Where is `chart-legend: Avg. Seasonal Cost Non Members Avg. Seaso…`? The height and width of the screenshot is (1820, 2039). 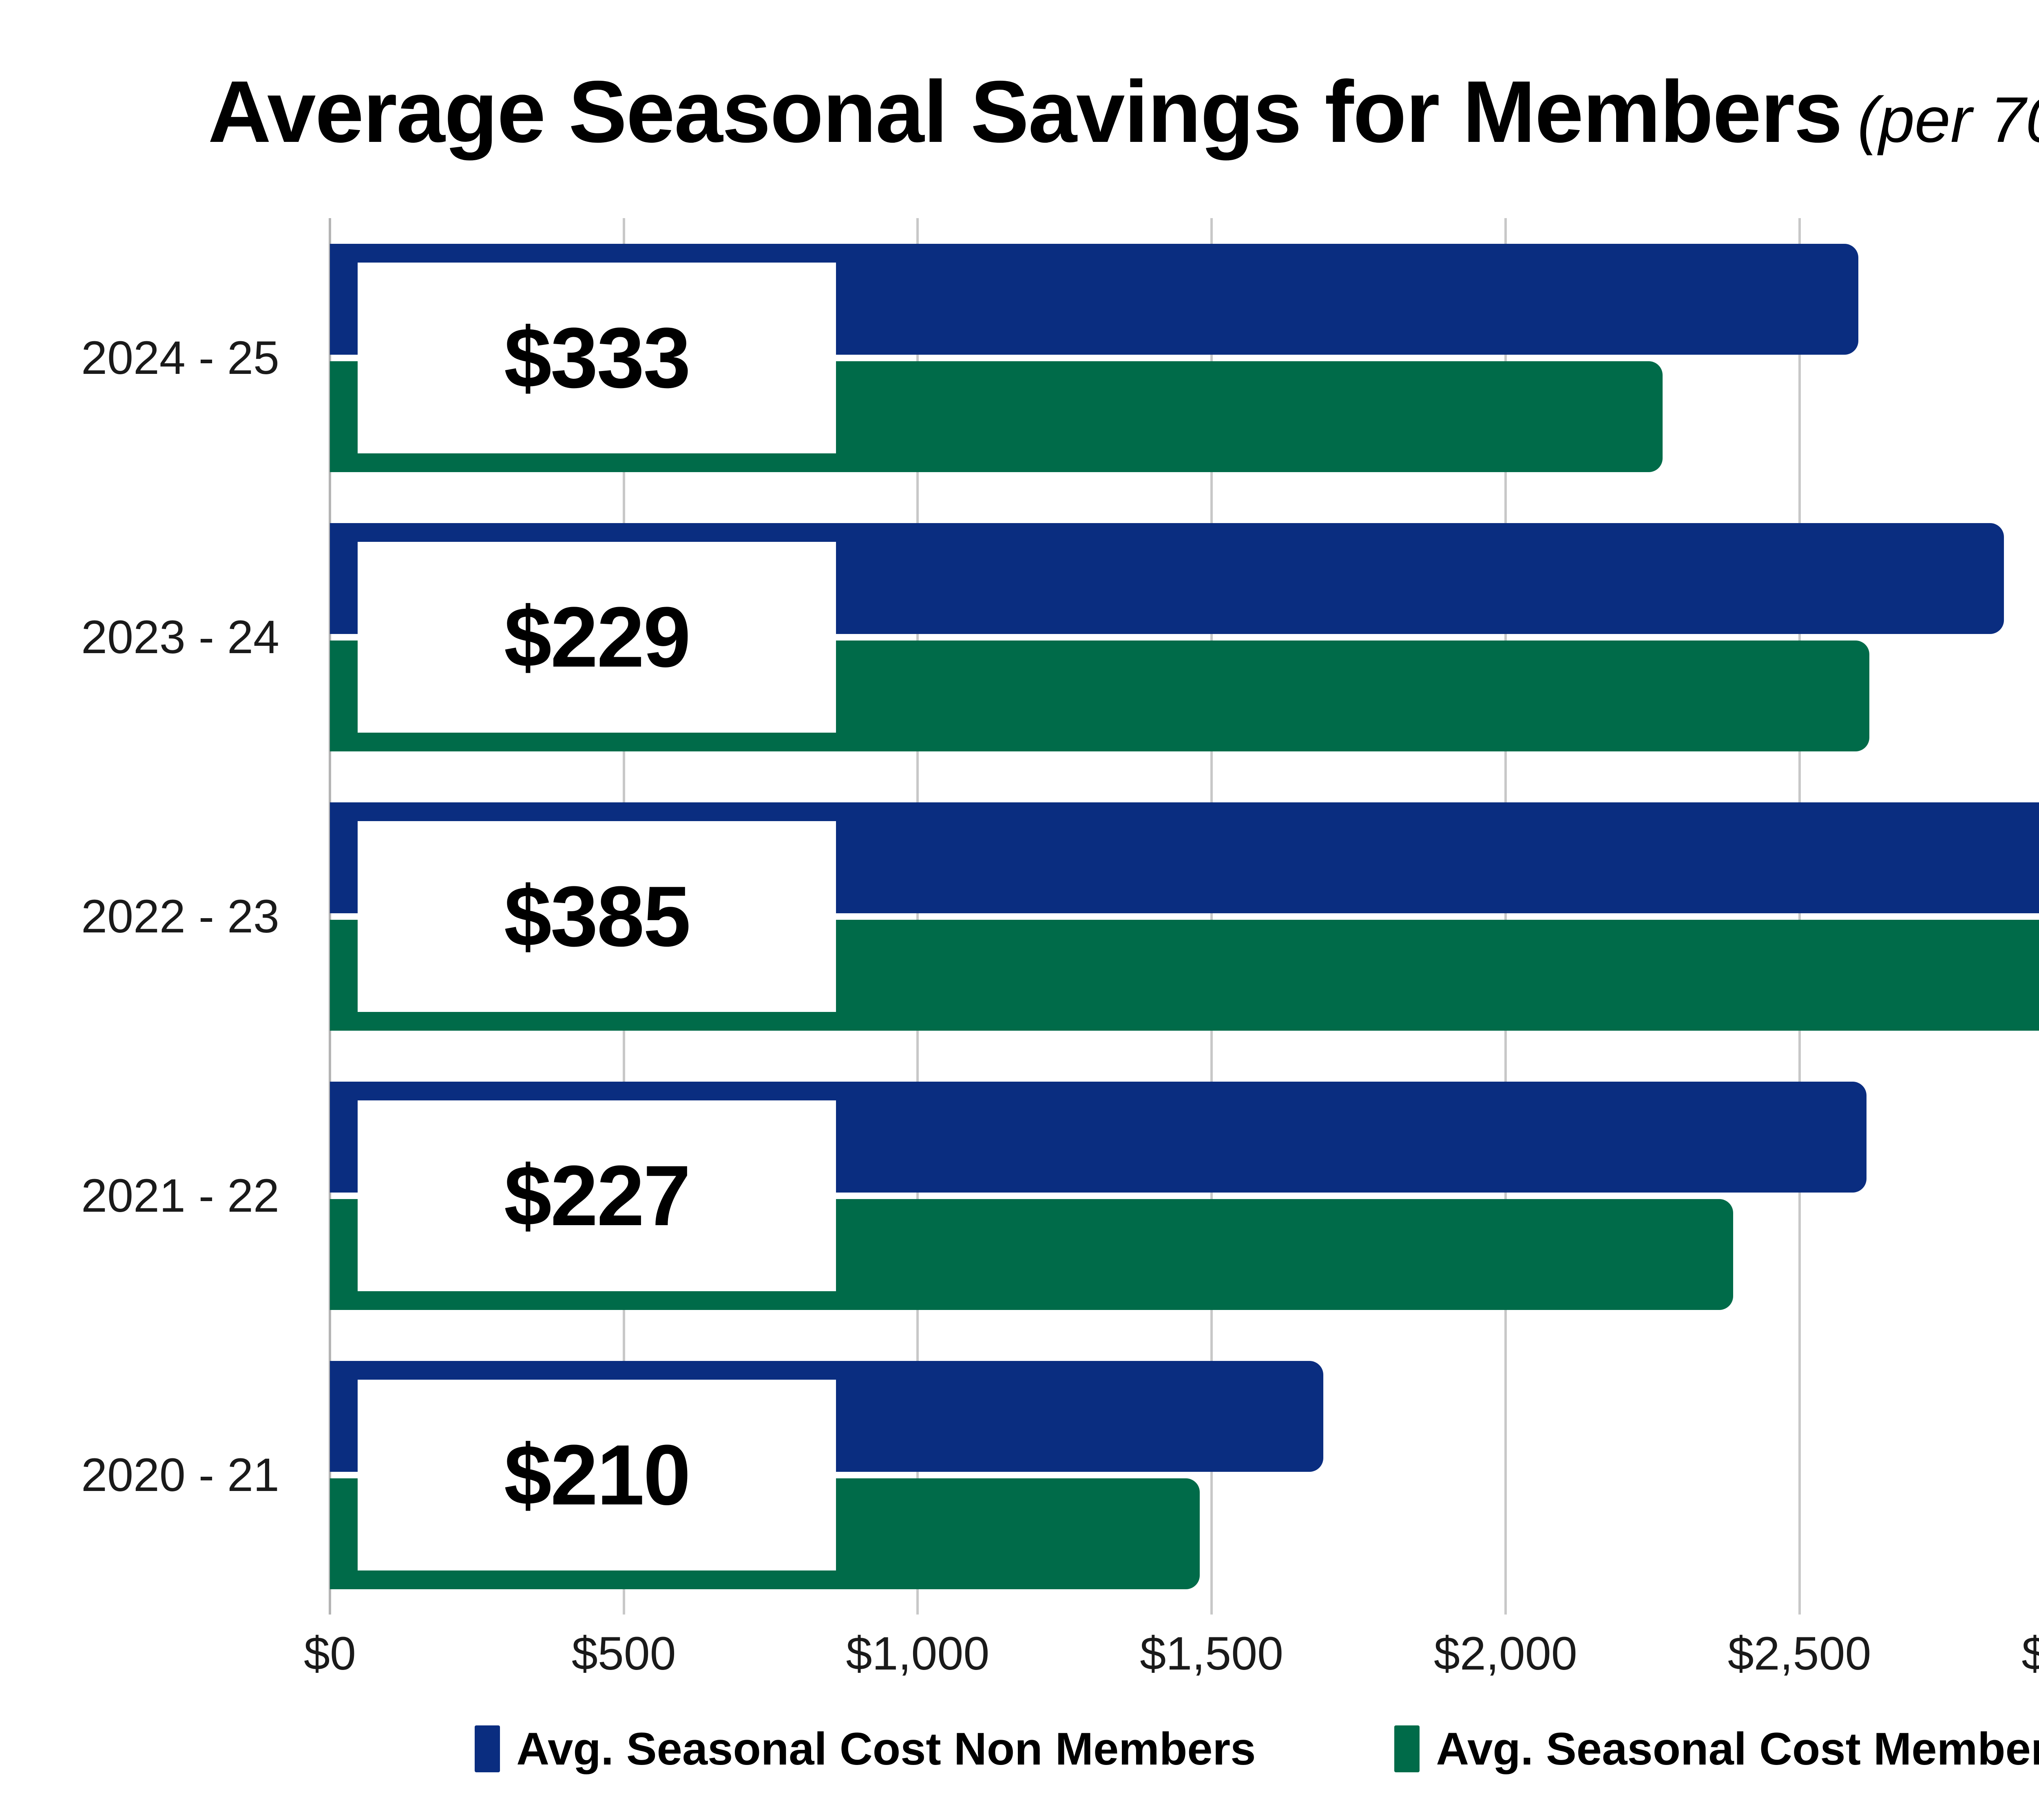
chart-legend: Avg. Seasonal Cost Non Members Avg. Seaso… is located at coordinates (1019, 1749).